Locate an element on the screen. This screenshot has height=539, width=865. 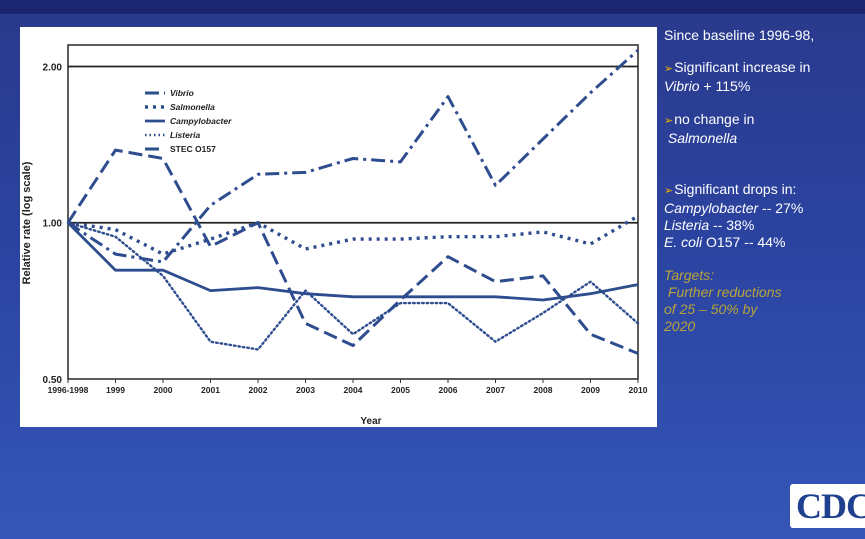
x-tick-label: 2000 is located at coordinates (163, 390).